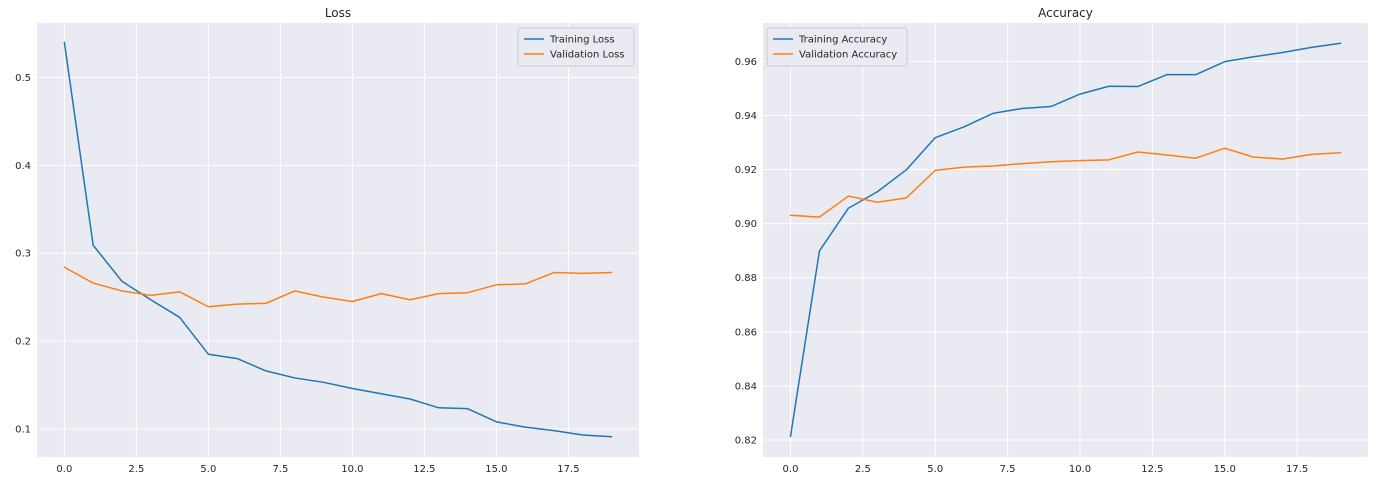  I want to click on accuracy-y-tick-label: 0.86, so click(746, 332).